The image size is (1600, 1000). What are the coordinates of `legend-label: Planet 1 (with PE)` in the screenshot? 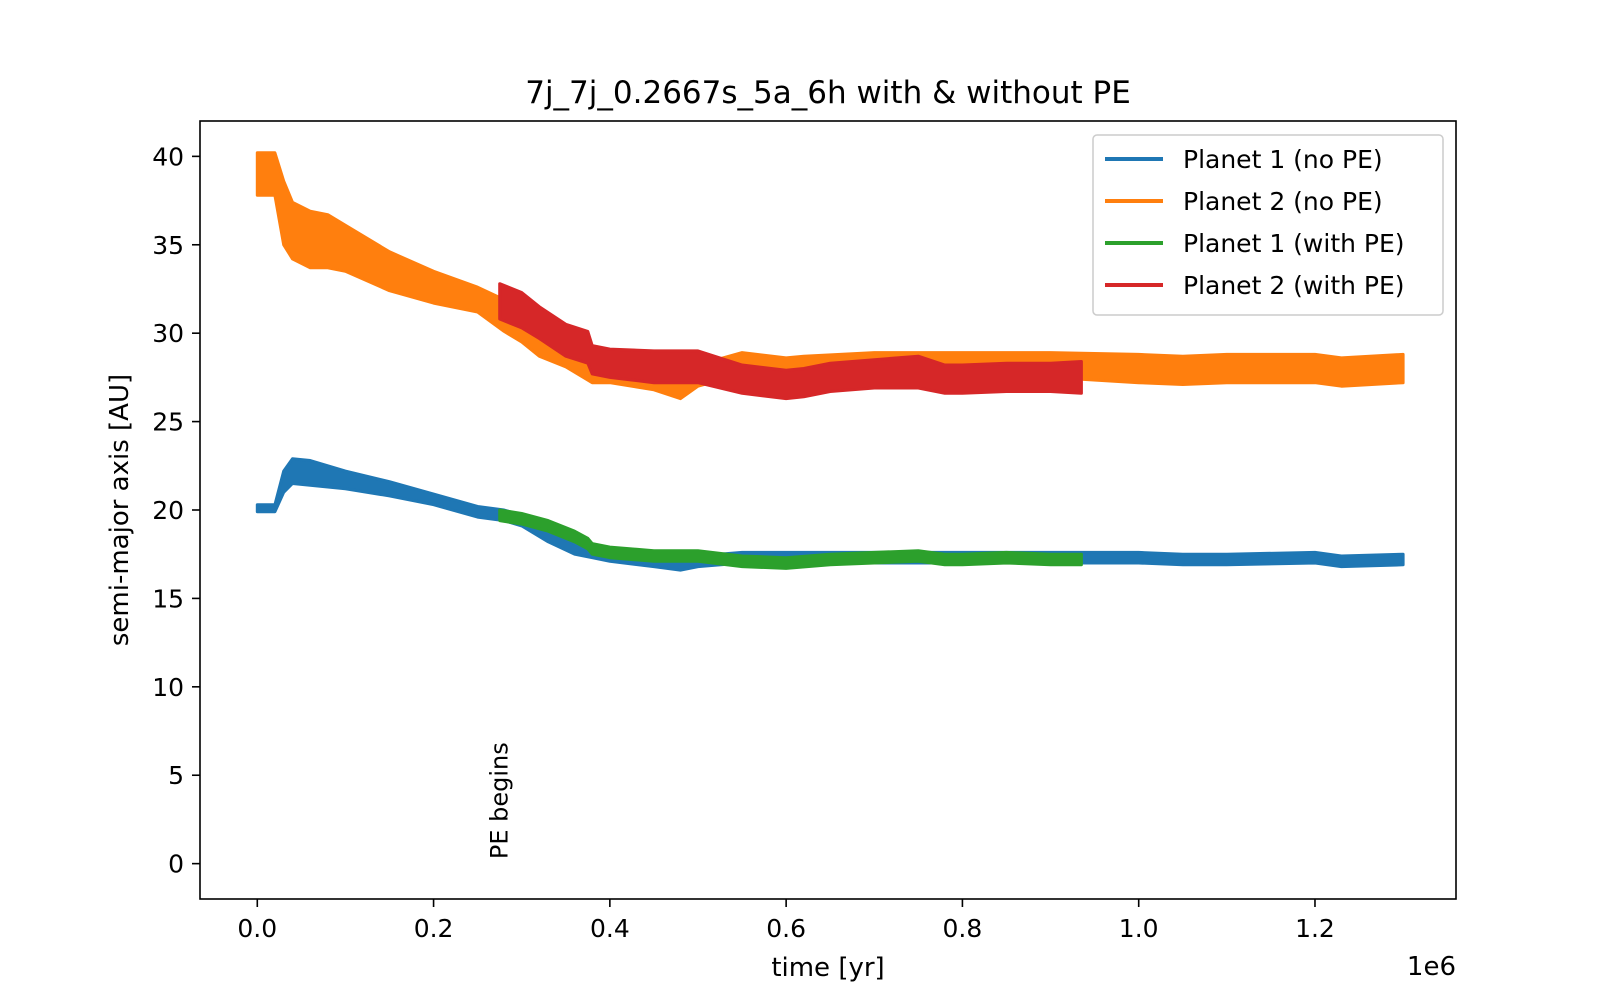 It's located at (1294, 243).